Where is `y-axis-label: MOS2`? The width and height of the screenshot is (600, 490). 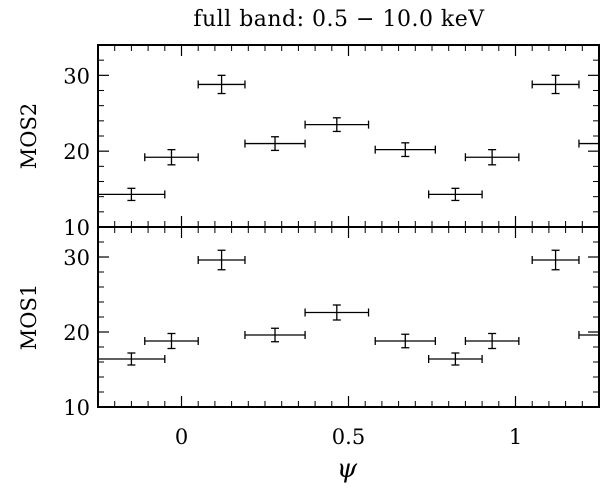 y-axis-label: MOS2 is located at coordinates (29, 136).